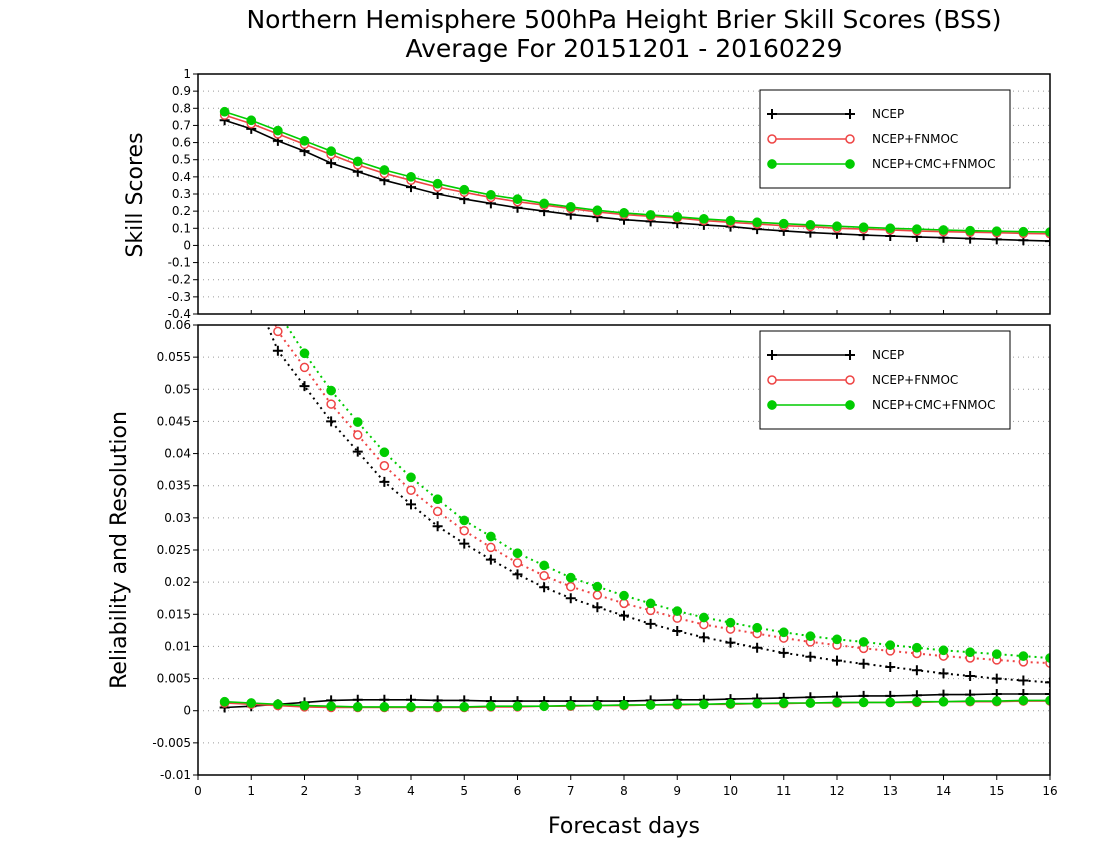 Image resolution: width=1100 pixels, height=850 pixels. Describe the element at coordinates (181, 108) in the screenshot. I see `top-ytick-label: 0.8` at that location.